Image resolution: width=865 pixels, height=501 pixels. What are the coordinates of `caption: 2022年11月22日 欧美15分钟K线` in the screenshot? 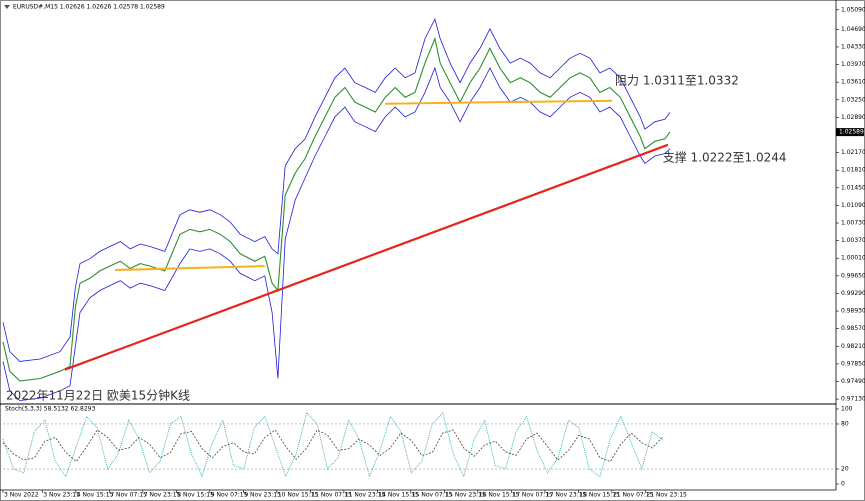 It's located at (98, 395).